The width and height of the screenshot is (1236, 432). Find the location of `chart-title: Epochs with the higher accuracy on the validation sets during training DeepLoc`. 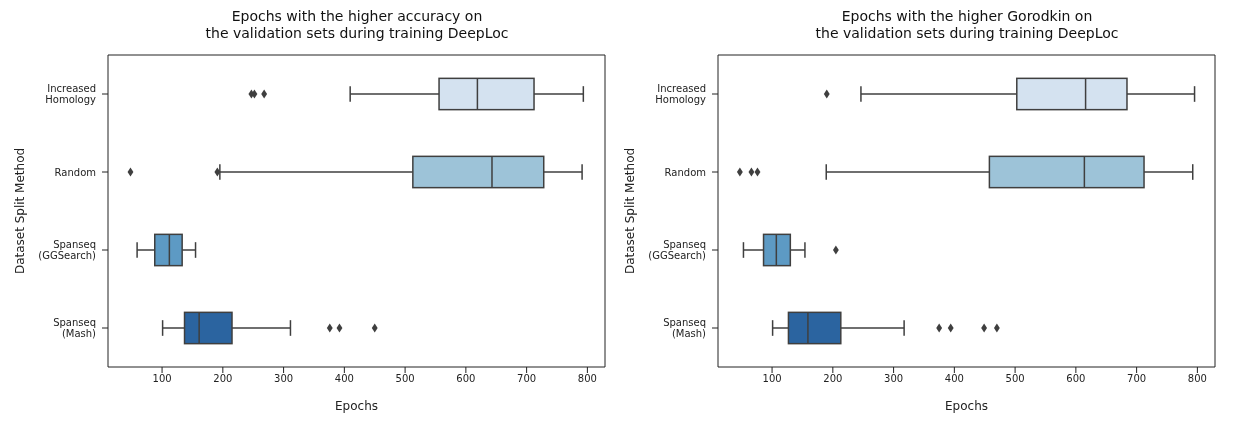

chart-title: Epochs with the higher accuracy on the validation sets during training DeepLoc is located at coordinates (357, 25).